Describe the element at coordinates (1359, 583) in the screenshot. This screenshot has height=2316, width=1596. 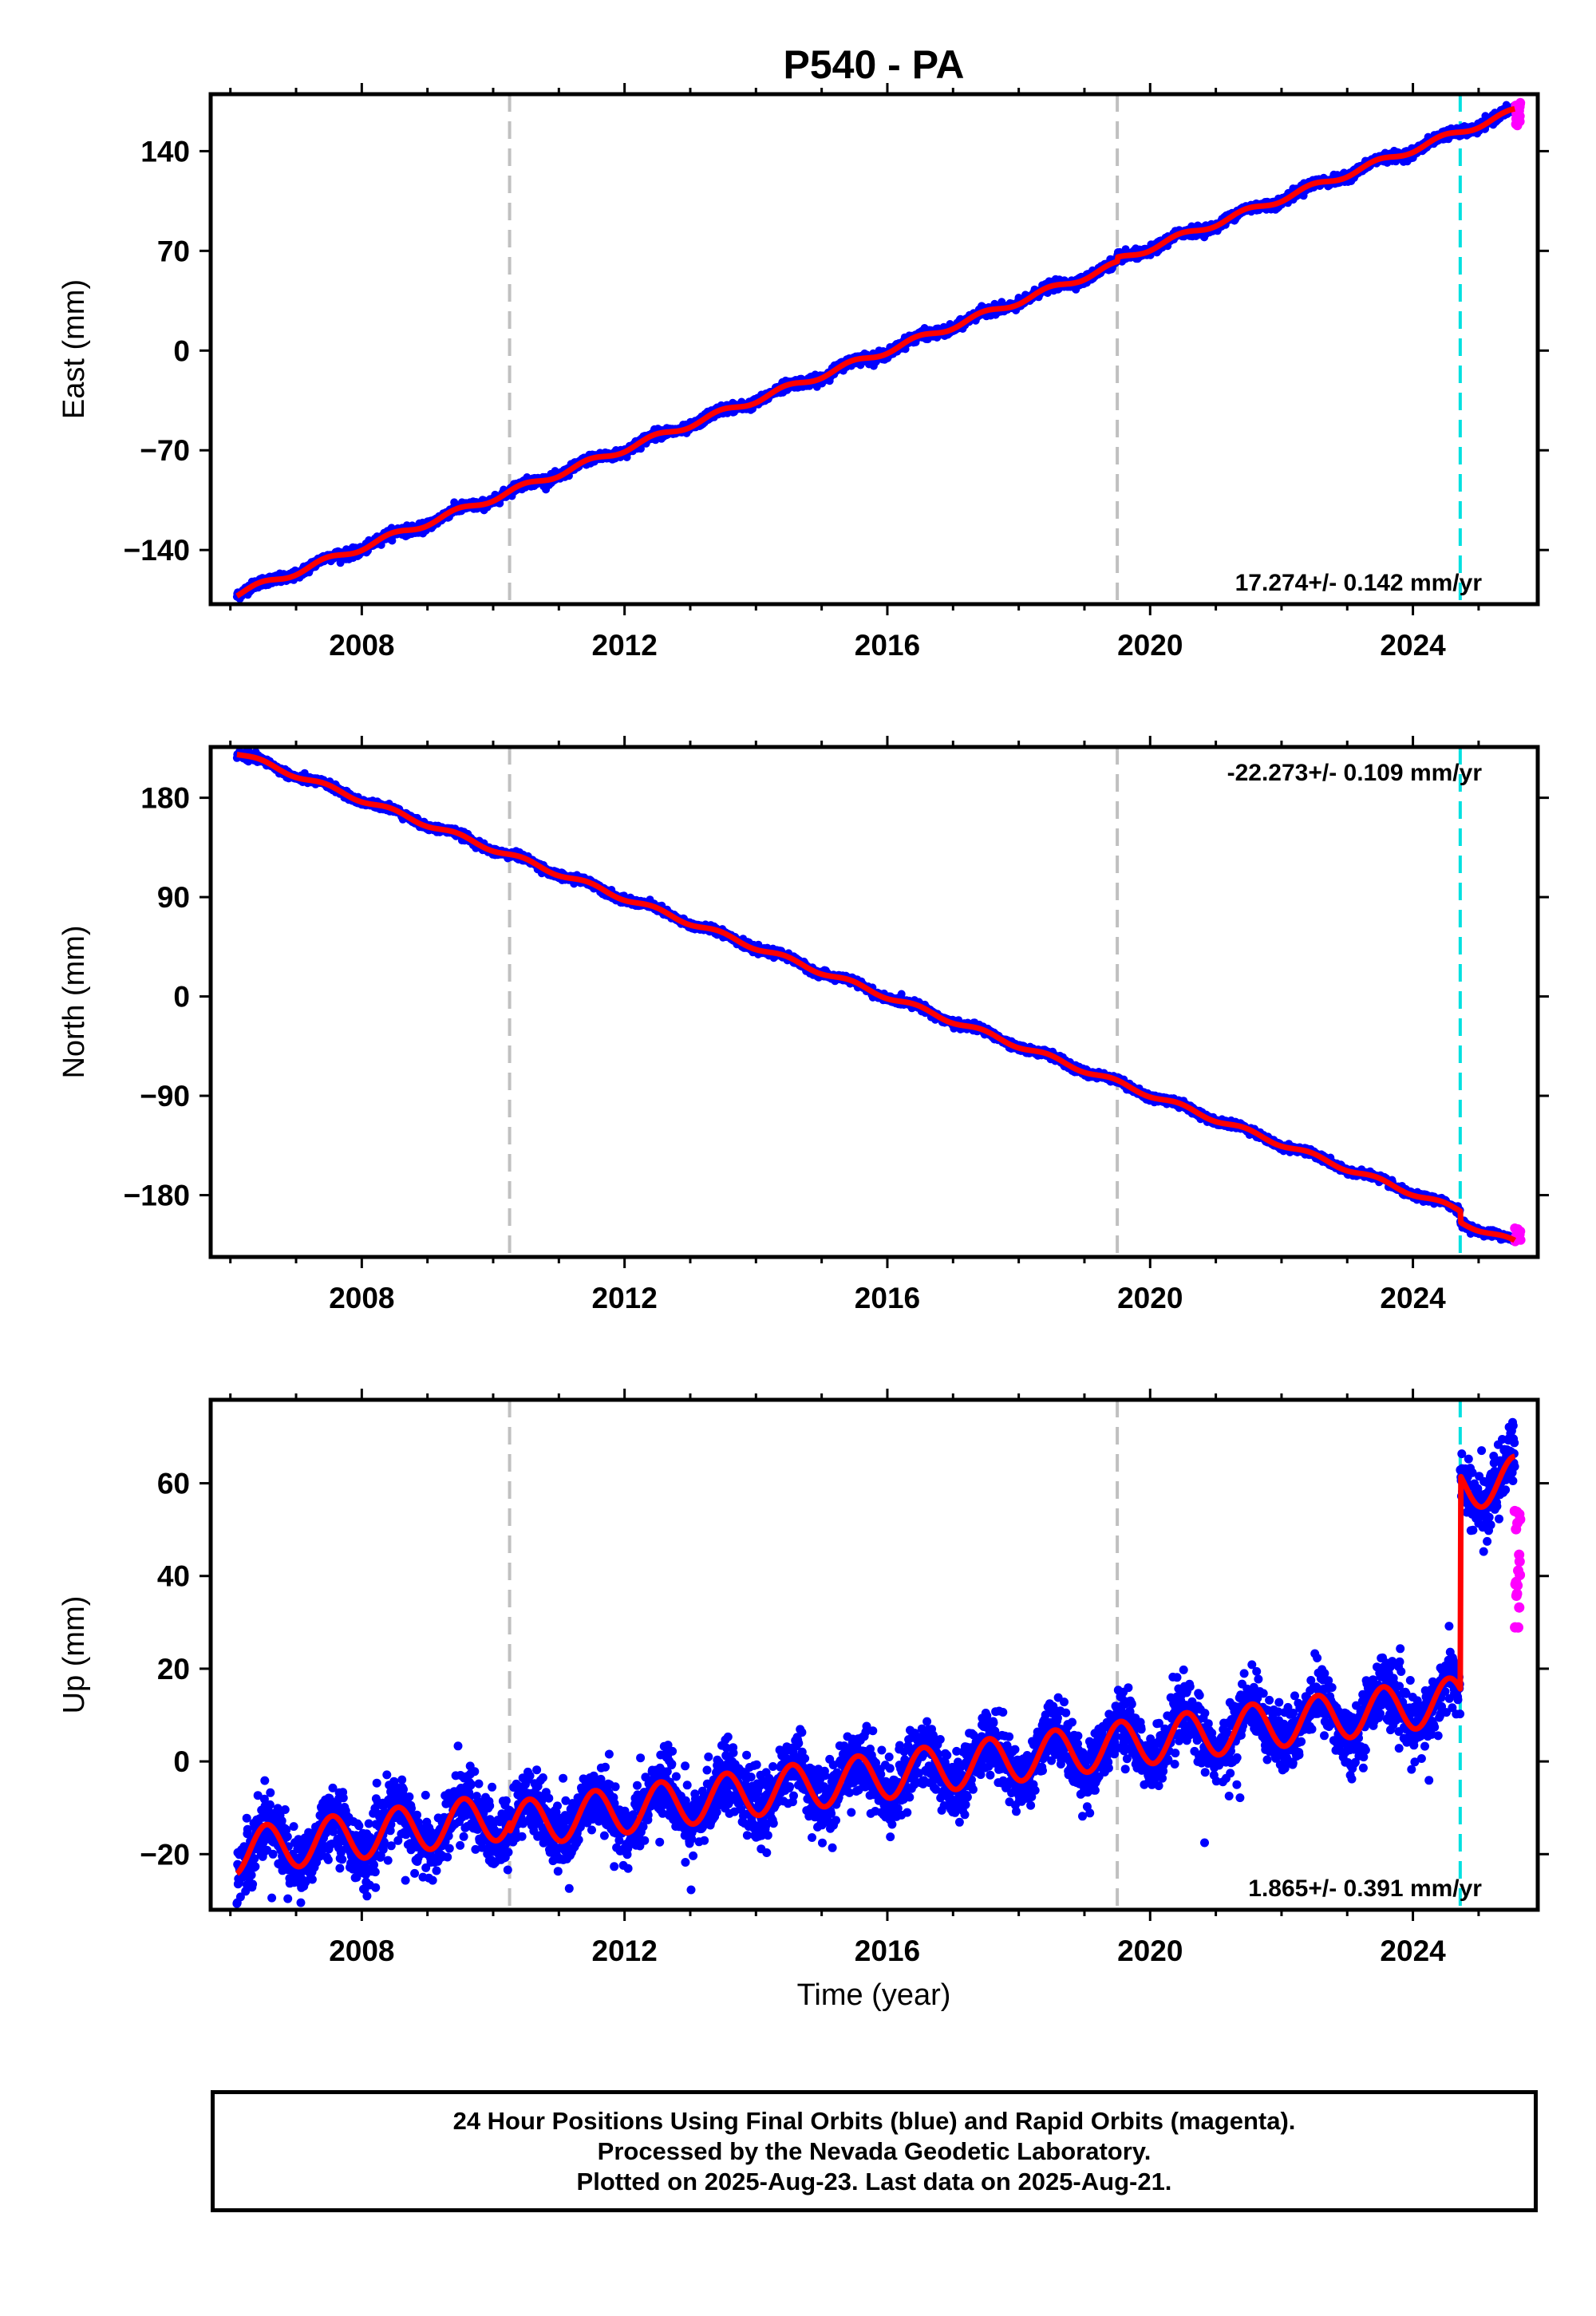
I see `rate-annotation: 17.274+/- 0.142 mm/yr` at that location.